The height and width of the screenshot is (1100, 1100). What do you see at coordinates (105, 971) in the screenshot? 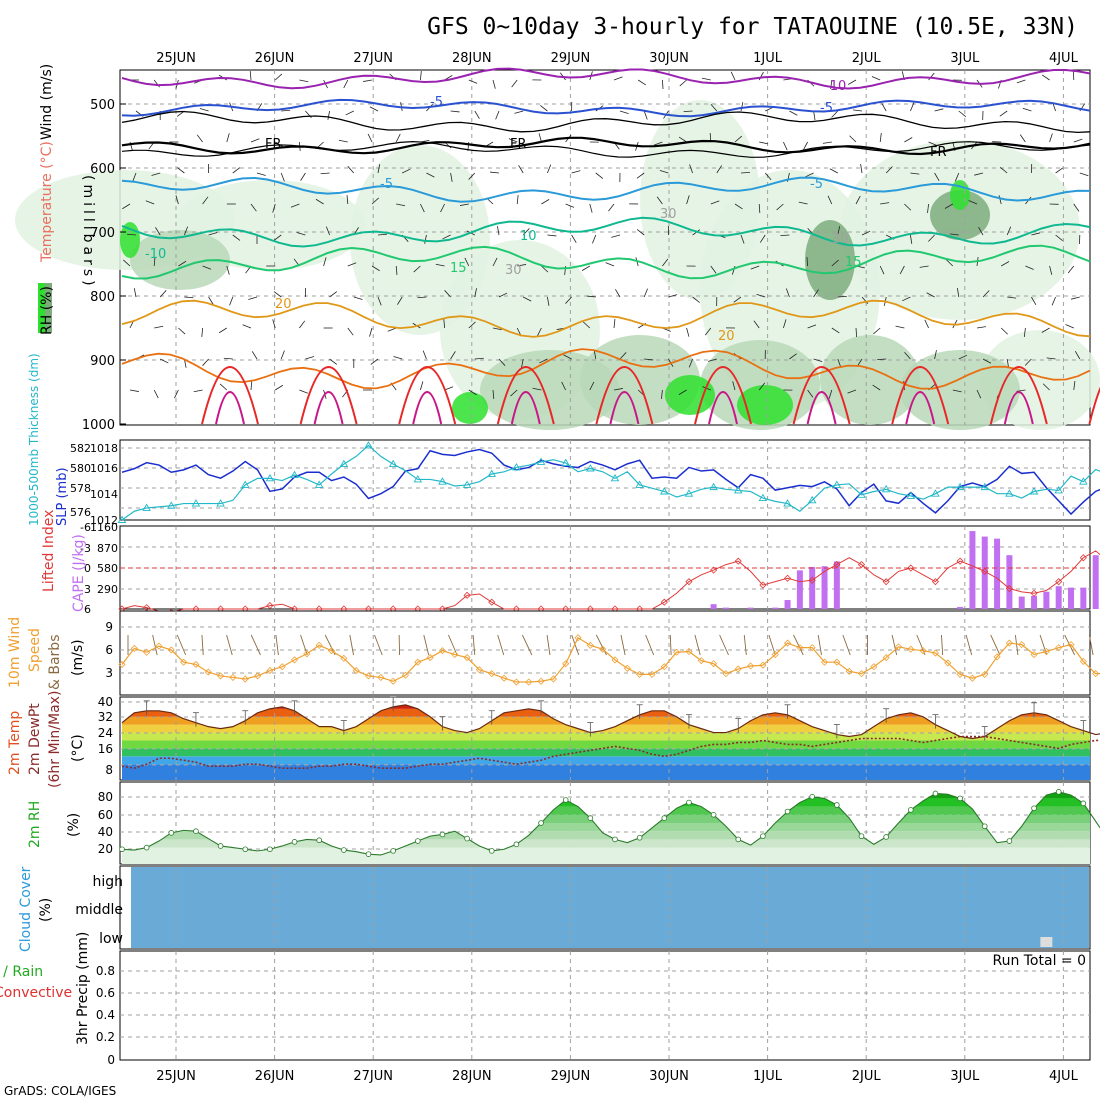
I see `precip-tick-label: 0.8` at bounding box center [105, 971].